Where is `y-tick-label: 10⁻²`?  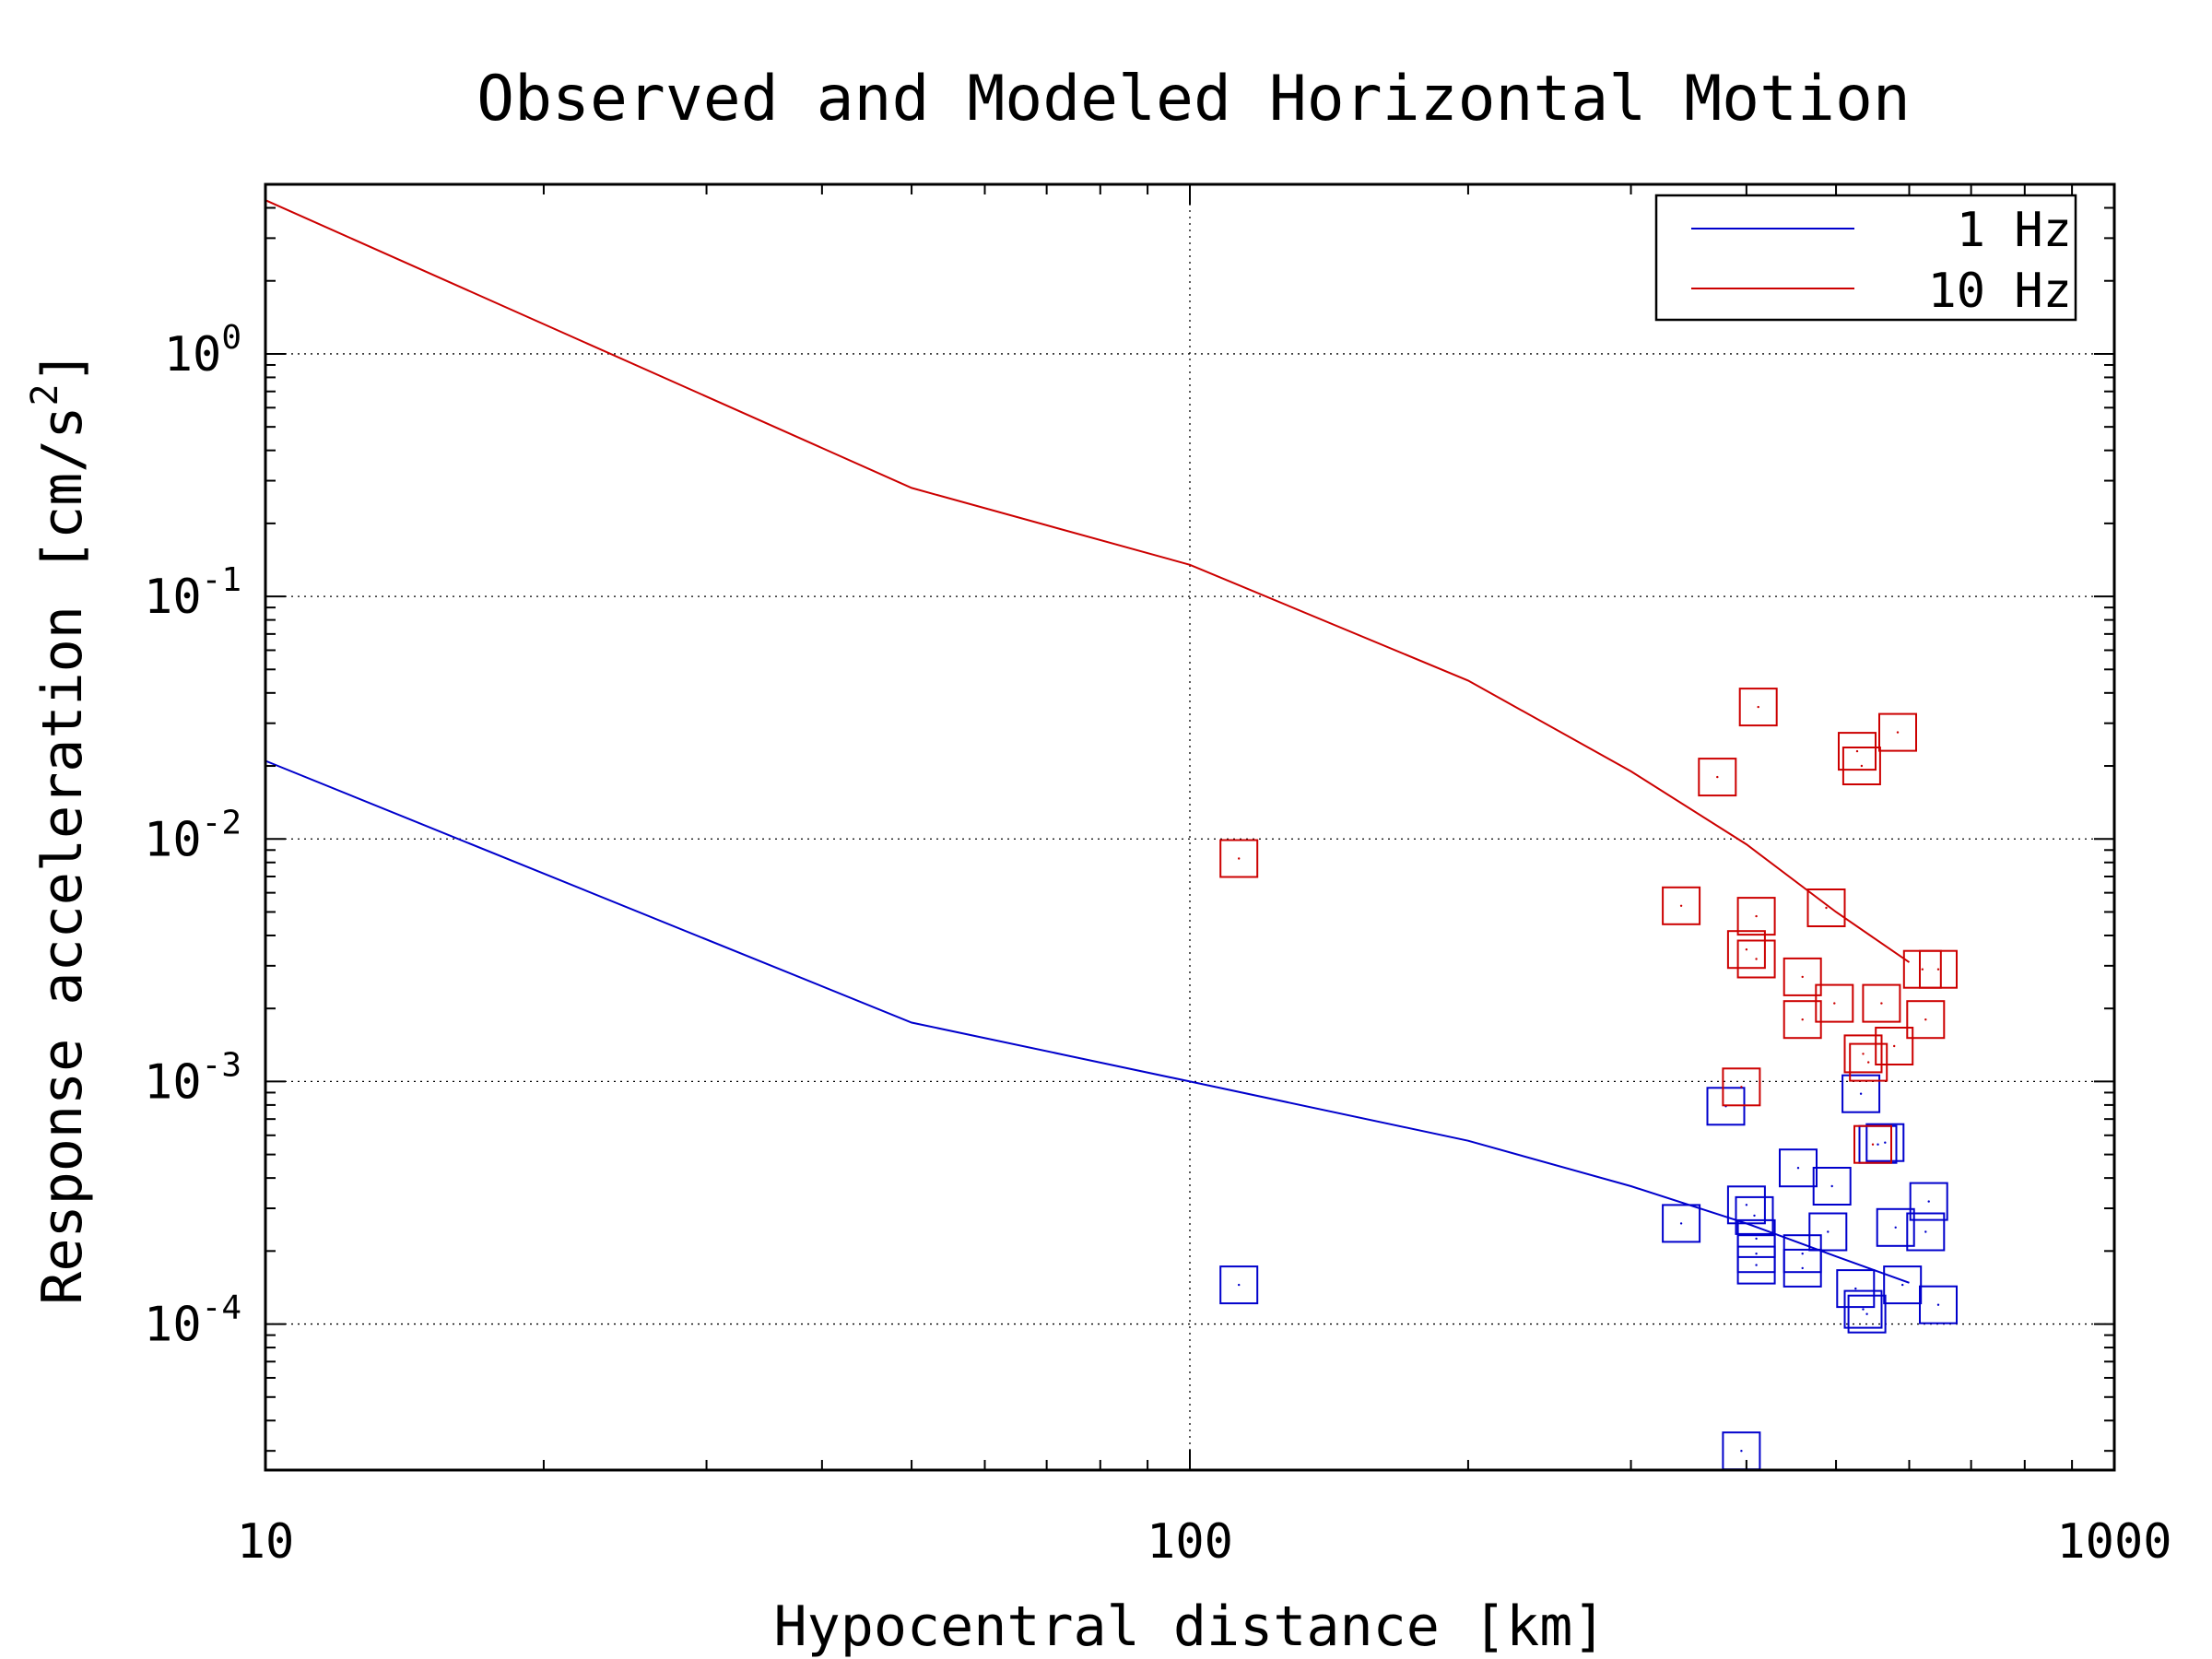 y-tick-label: 10⁻² is located at coordinates (192, 835).